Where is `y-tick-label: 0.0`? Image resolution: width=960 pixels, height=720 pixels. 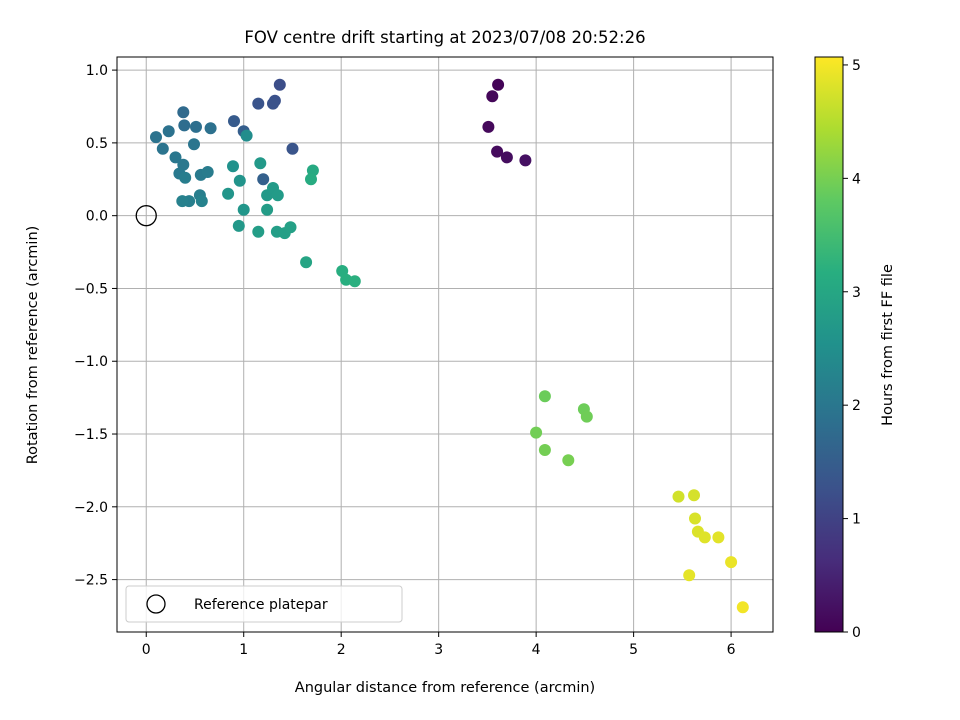
y-tick-label: 0.0 is located at coordinates (97, 217).